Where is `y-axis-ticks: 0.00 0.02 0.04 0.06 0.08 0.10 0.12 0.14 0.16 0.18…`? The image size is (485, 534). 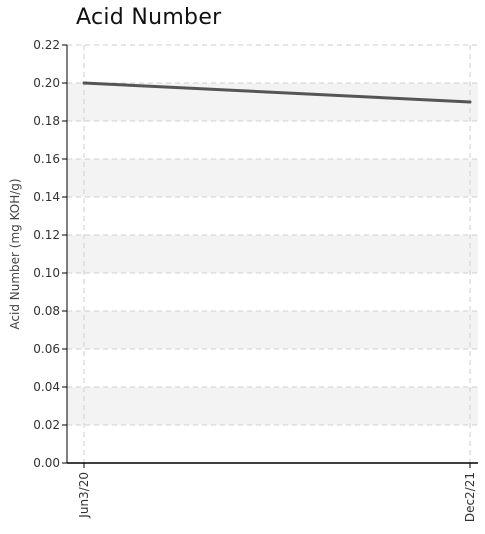
y-axis-ticks: 0.00 0.02 0.04 0.06 0.08 0.10 0.12 0.14 0.16 0.18… is located at coordinates (50, 254).